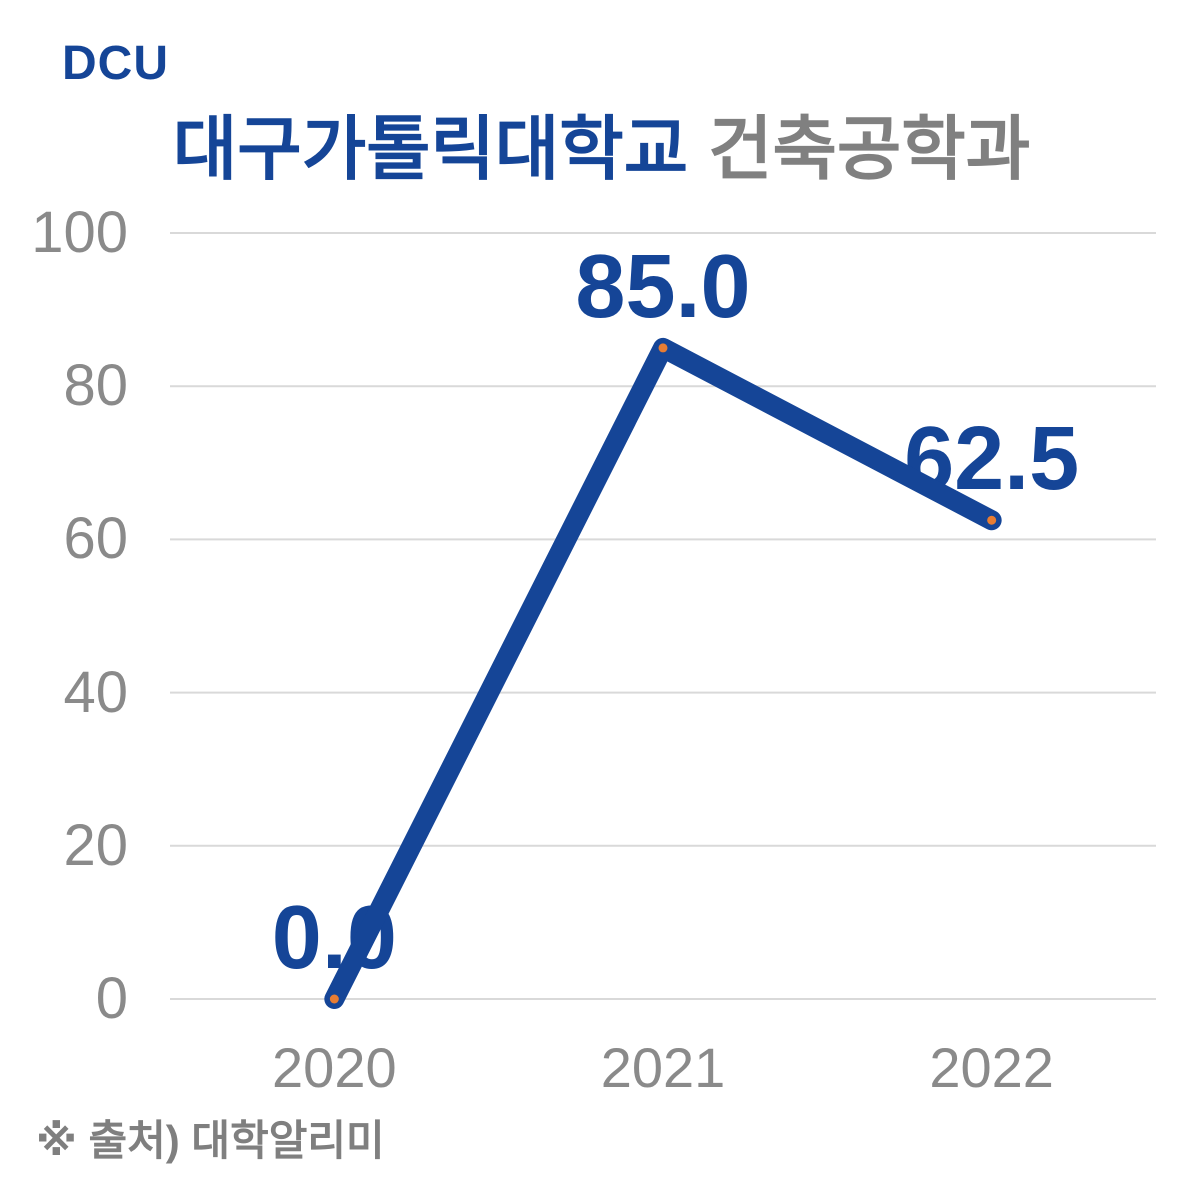 This screenshot has width=1203, height=1203. I want to click on y-tick-label-80: 80, so click(95, 386).